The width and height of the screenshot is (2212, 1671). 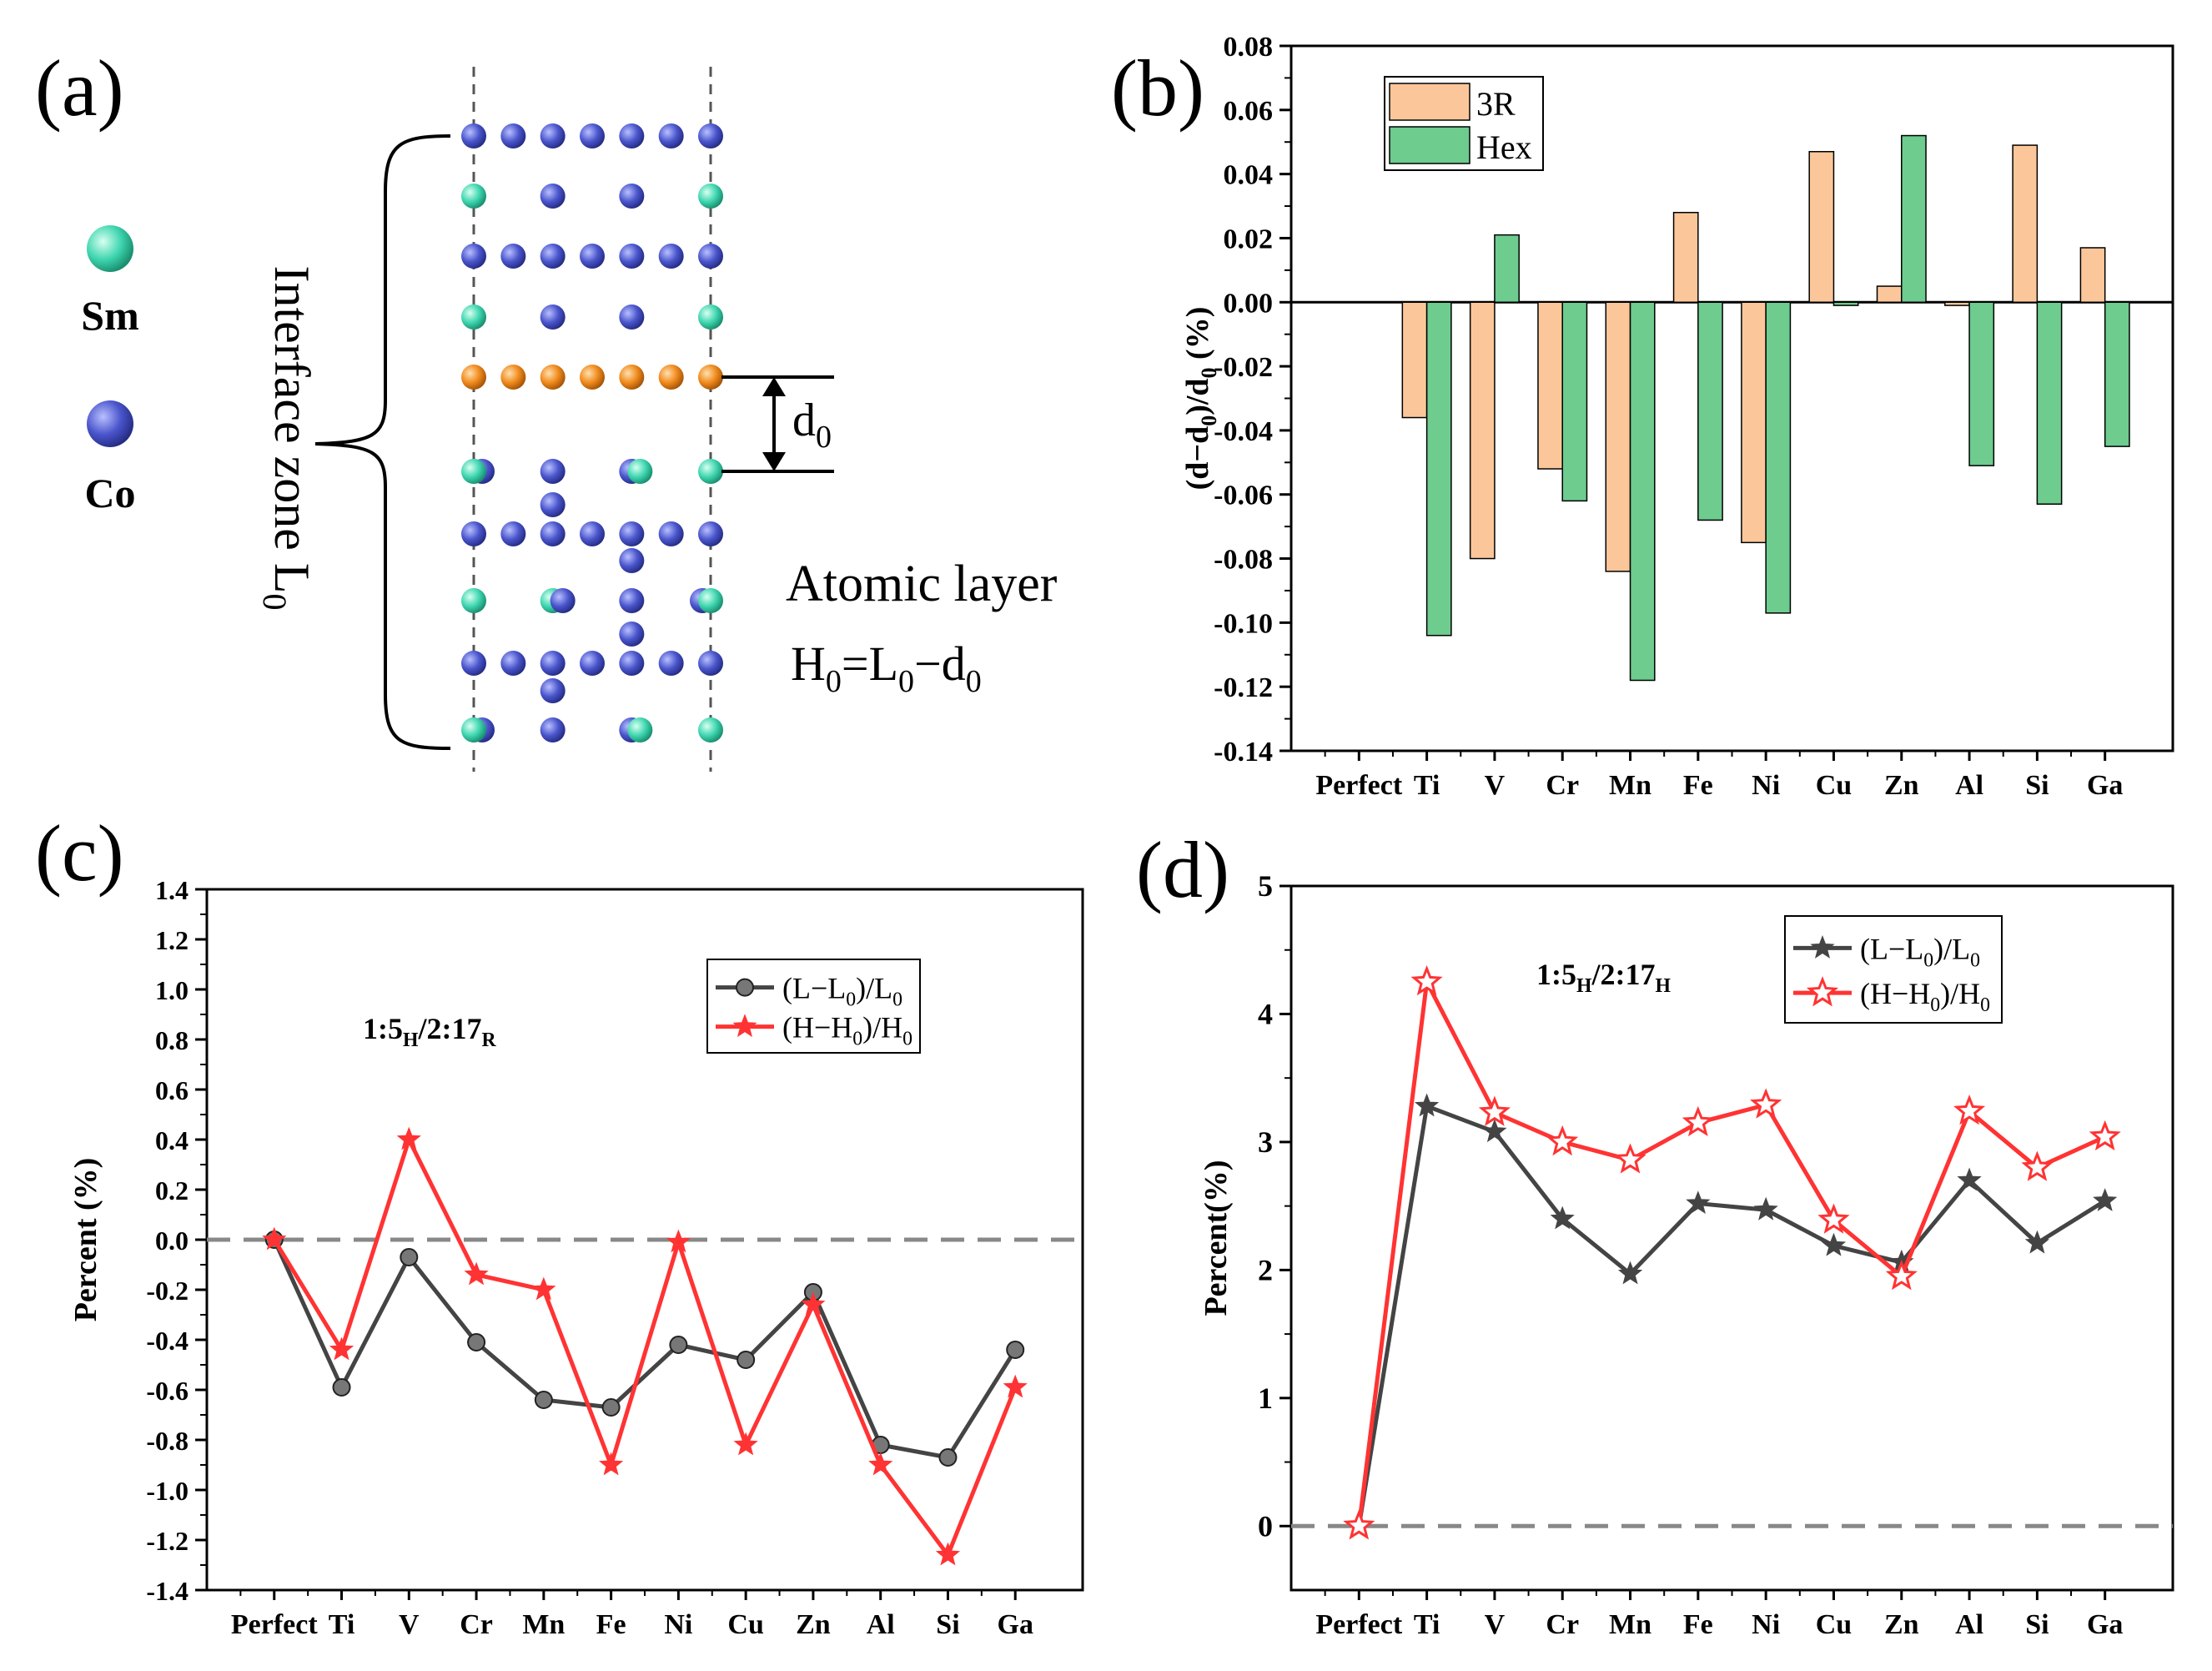 I want to click on legend-label-hex: Hex, so click(x=1504, y=147).